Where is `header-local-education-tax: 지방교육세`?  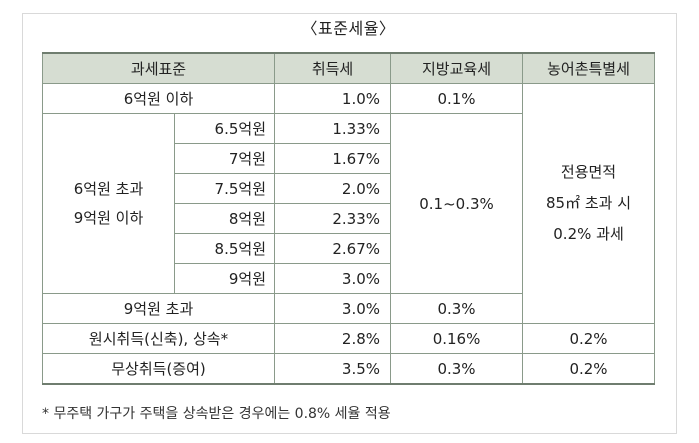
header-local-education-tax: 지방교육세 is located at coordinates (457, 68).